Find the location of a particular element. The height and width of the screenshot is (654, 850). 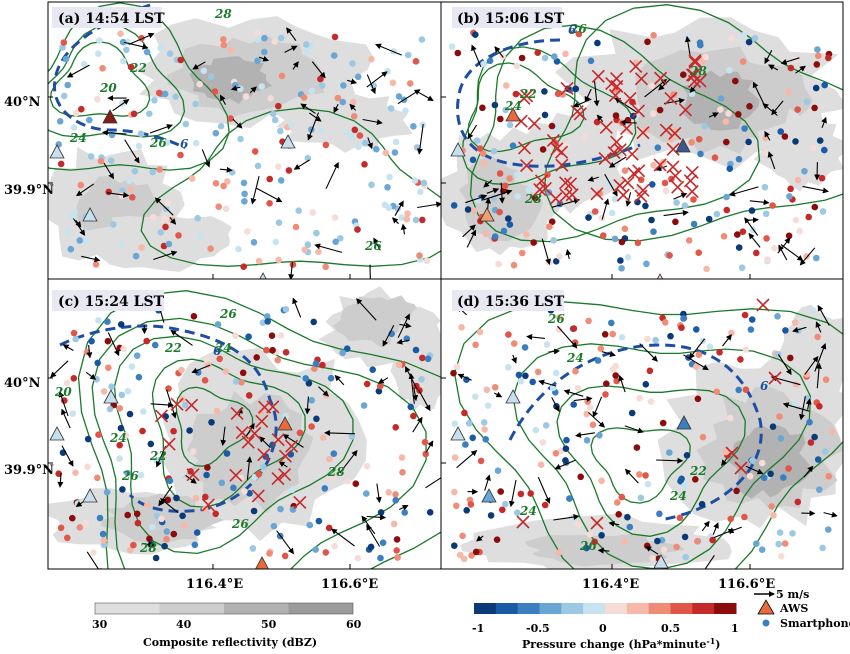

aws-triangle is located at coordinates (489, 495).